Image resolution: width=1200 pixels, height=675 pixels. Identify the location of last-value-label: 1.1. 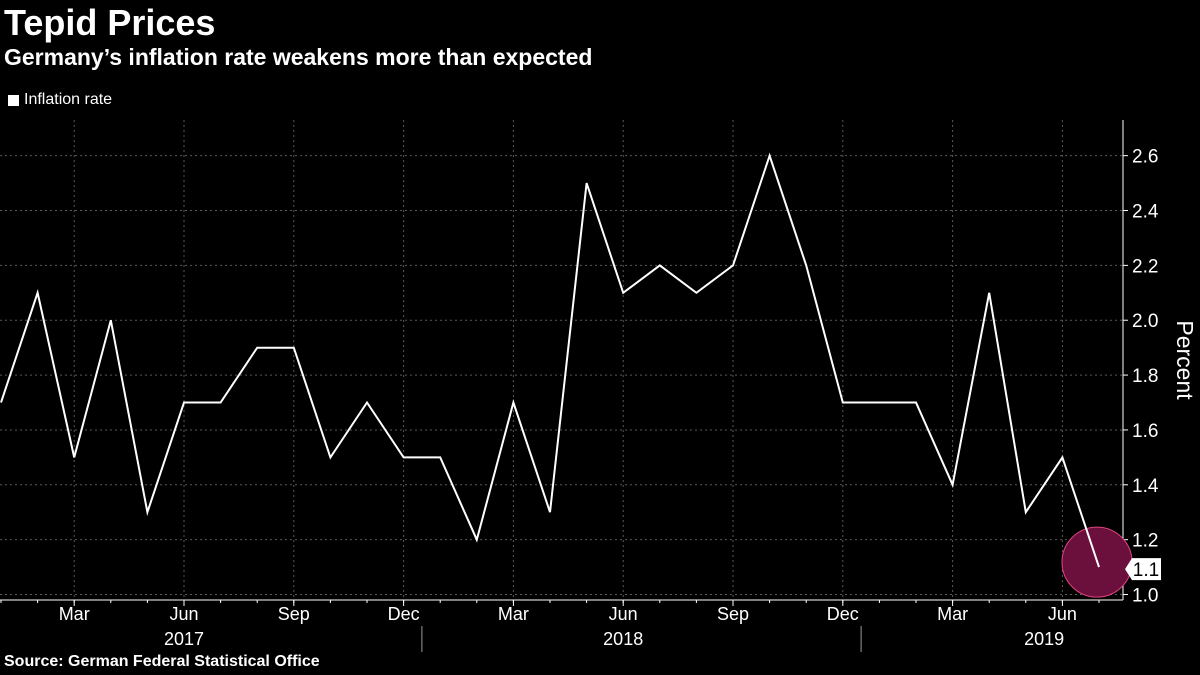
(1146, 570).